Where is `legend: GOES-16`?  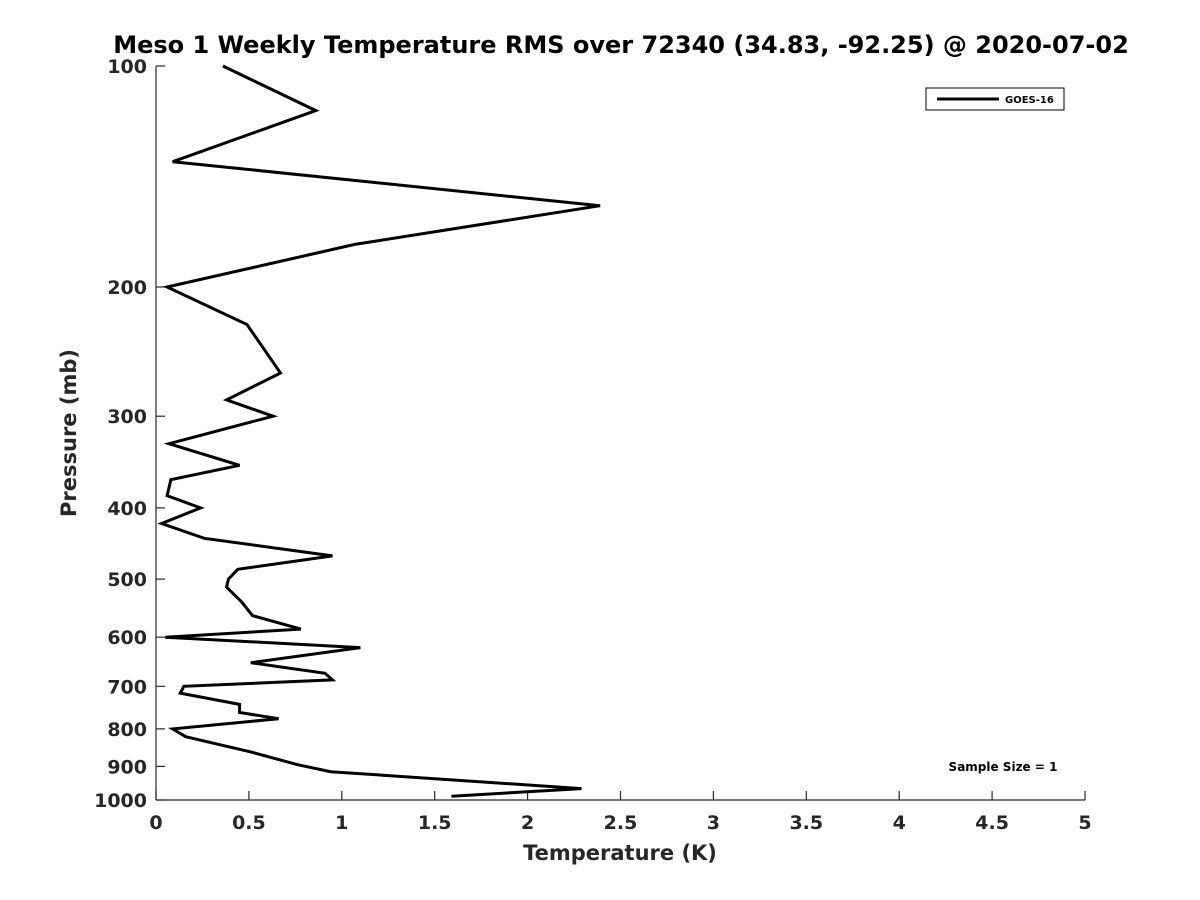
legend: GOES-16 is located at coordinates (995, 99).